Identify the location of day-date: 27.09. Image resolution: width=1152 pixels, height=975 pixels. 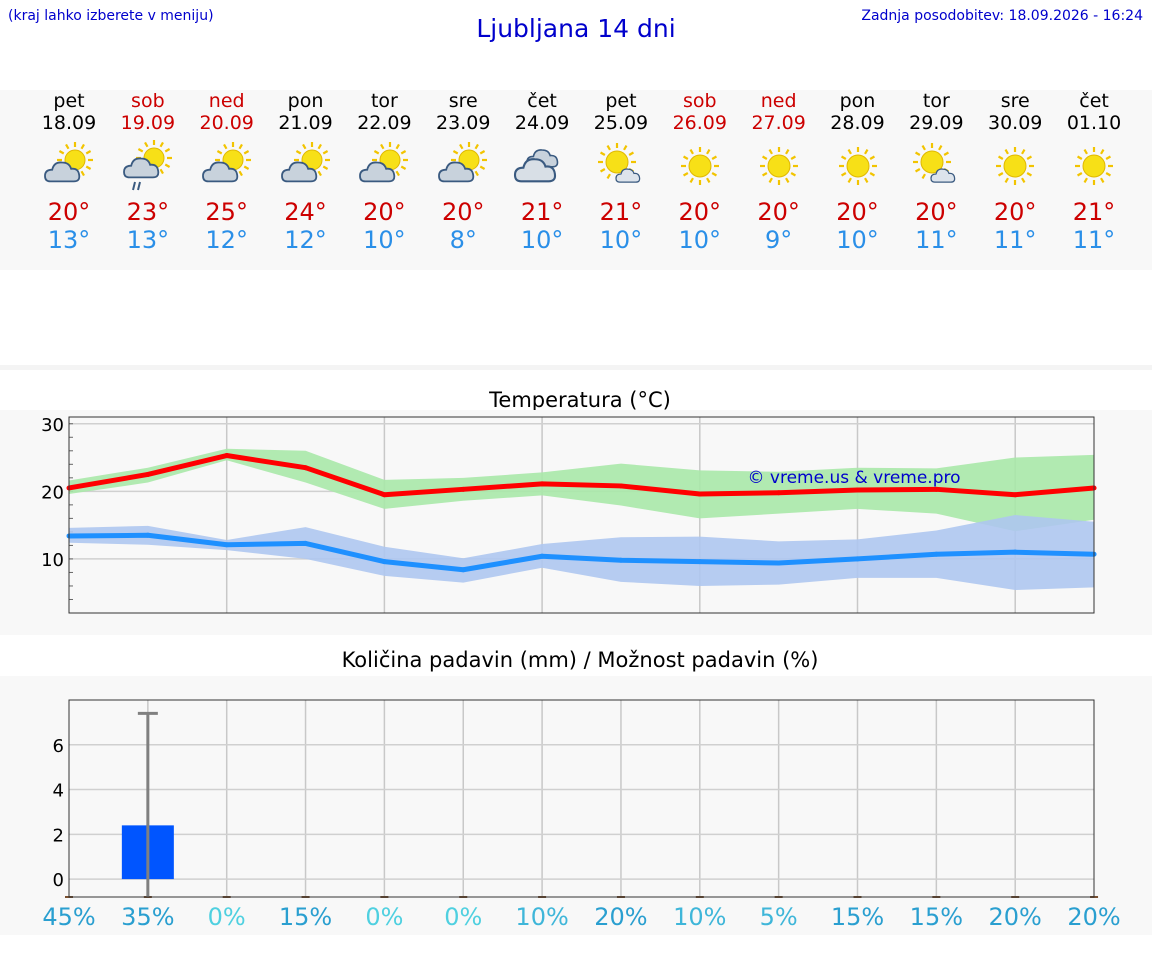
(778, 123).